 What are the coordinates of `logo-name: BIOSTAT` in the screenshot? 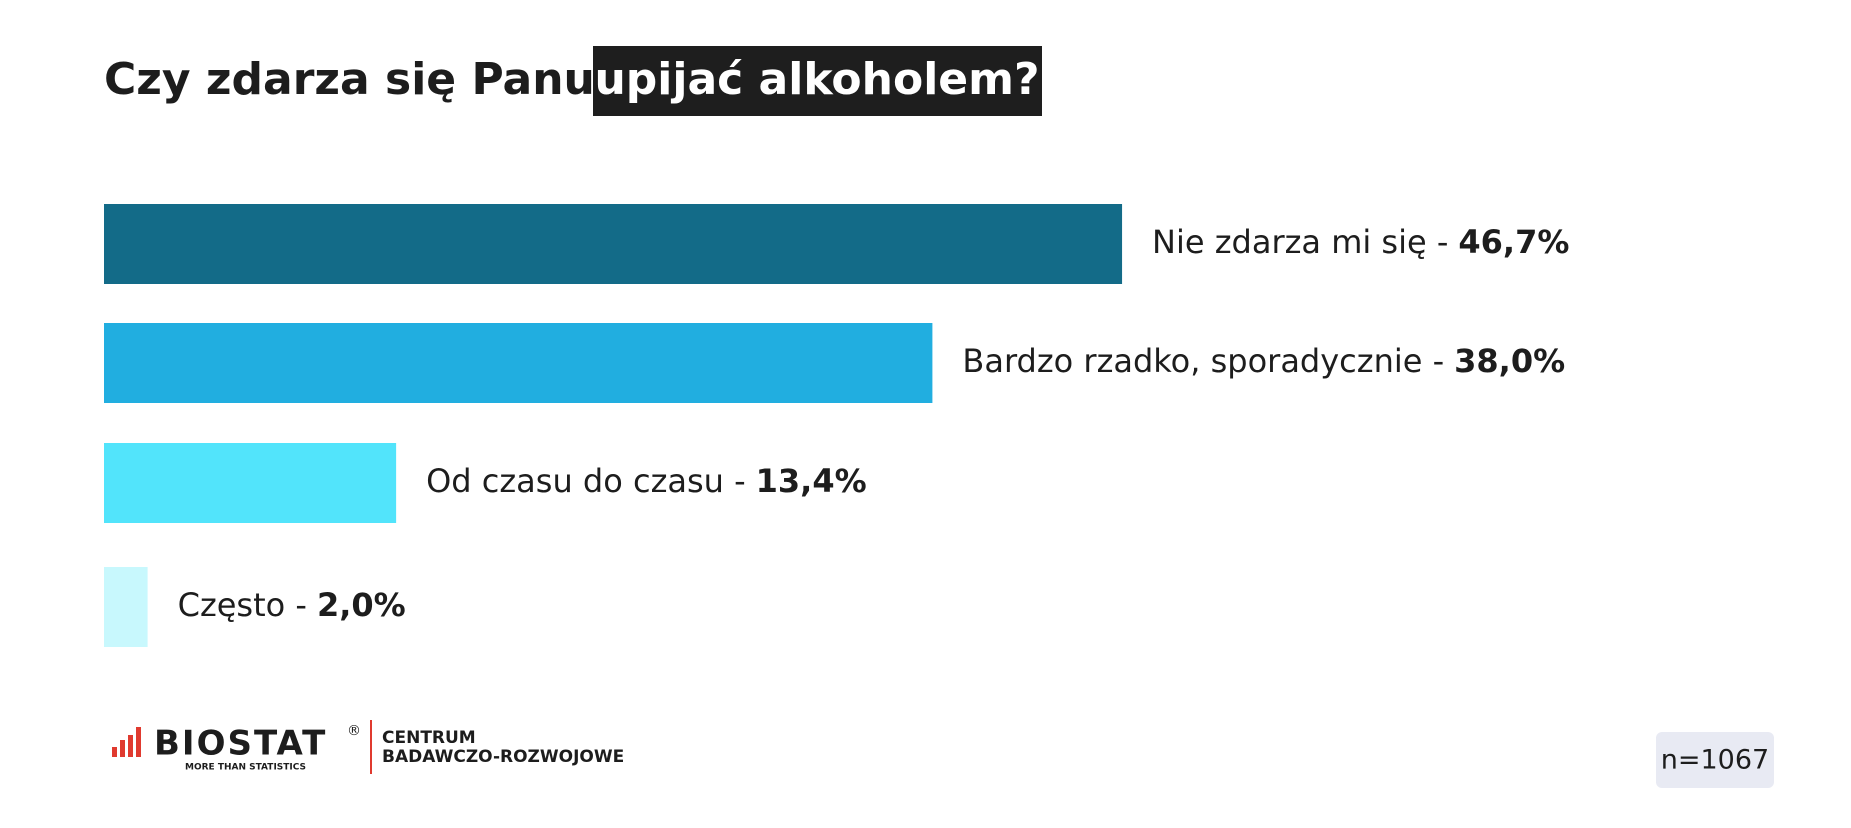 It's located at (240, 744).